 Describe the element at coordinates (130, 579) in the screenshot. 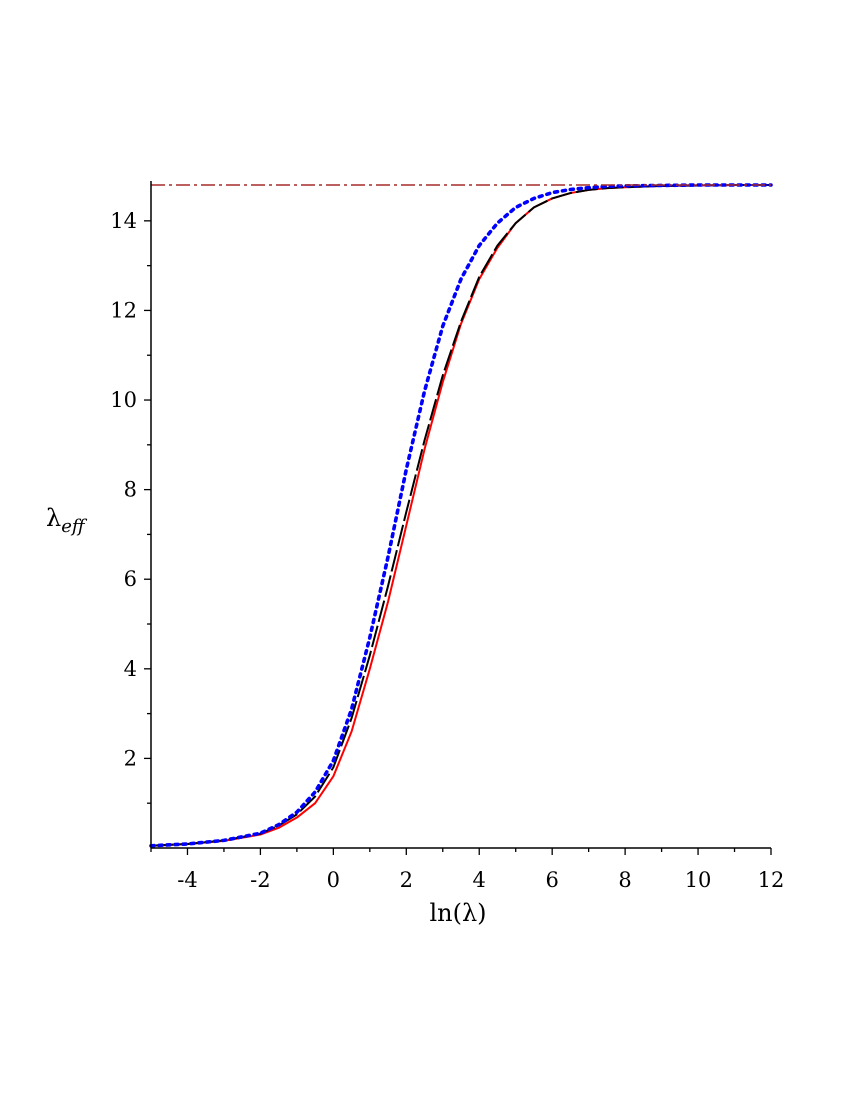

I see `y-tick-label: 6` at that location.